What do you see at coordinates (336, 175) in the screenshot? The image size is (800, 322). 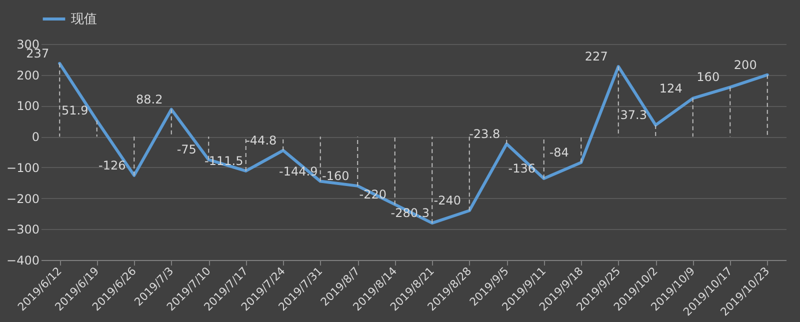 I see `data-label: -160` at bounding box center [336, 175].